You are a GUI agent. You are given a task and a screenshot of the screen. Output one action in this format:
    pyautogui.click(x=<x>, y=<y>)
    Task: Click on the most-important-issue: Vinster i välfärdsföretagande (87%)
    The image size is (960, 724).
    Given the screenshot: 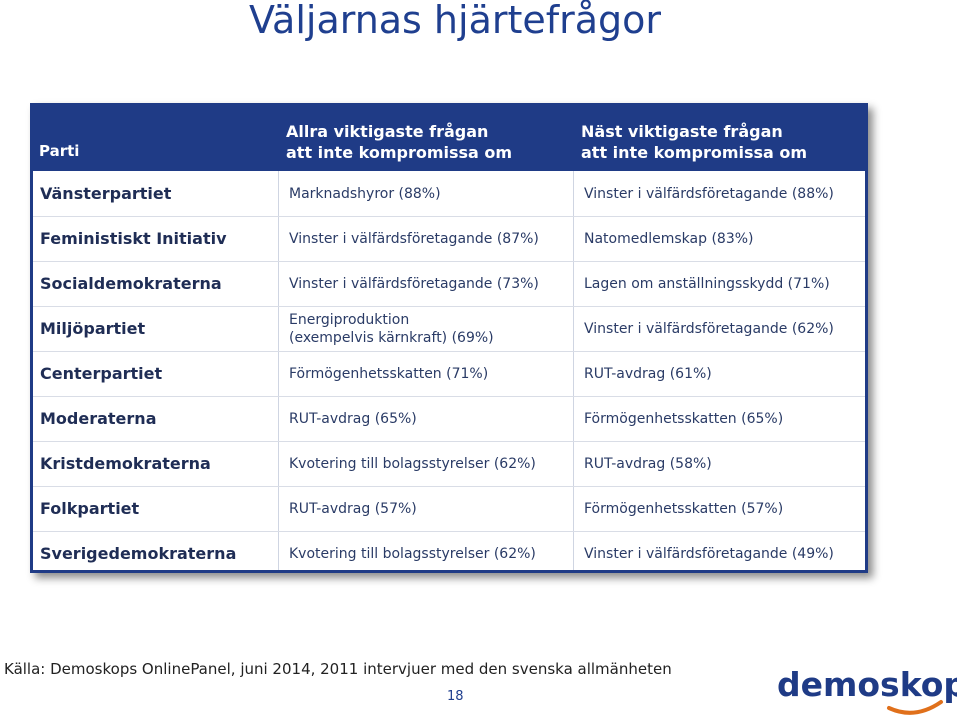 What is the action you would take?
    pyautogui.click(x=414, y=238)
    